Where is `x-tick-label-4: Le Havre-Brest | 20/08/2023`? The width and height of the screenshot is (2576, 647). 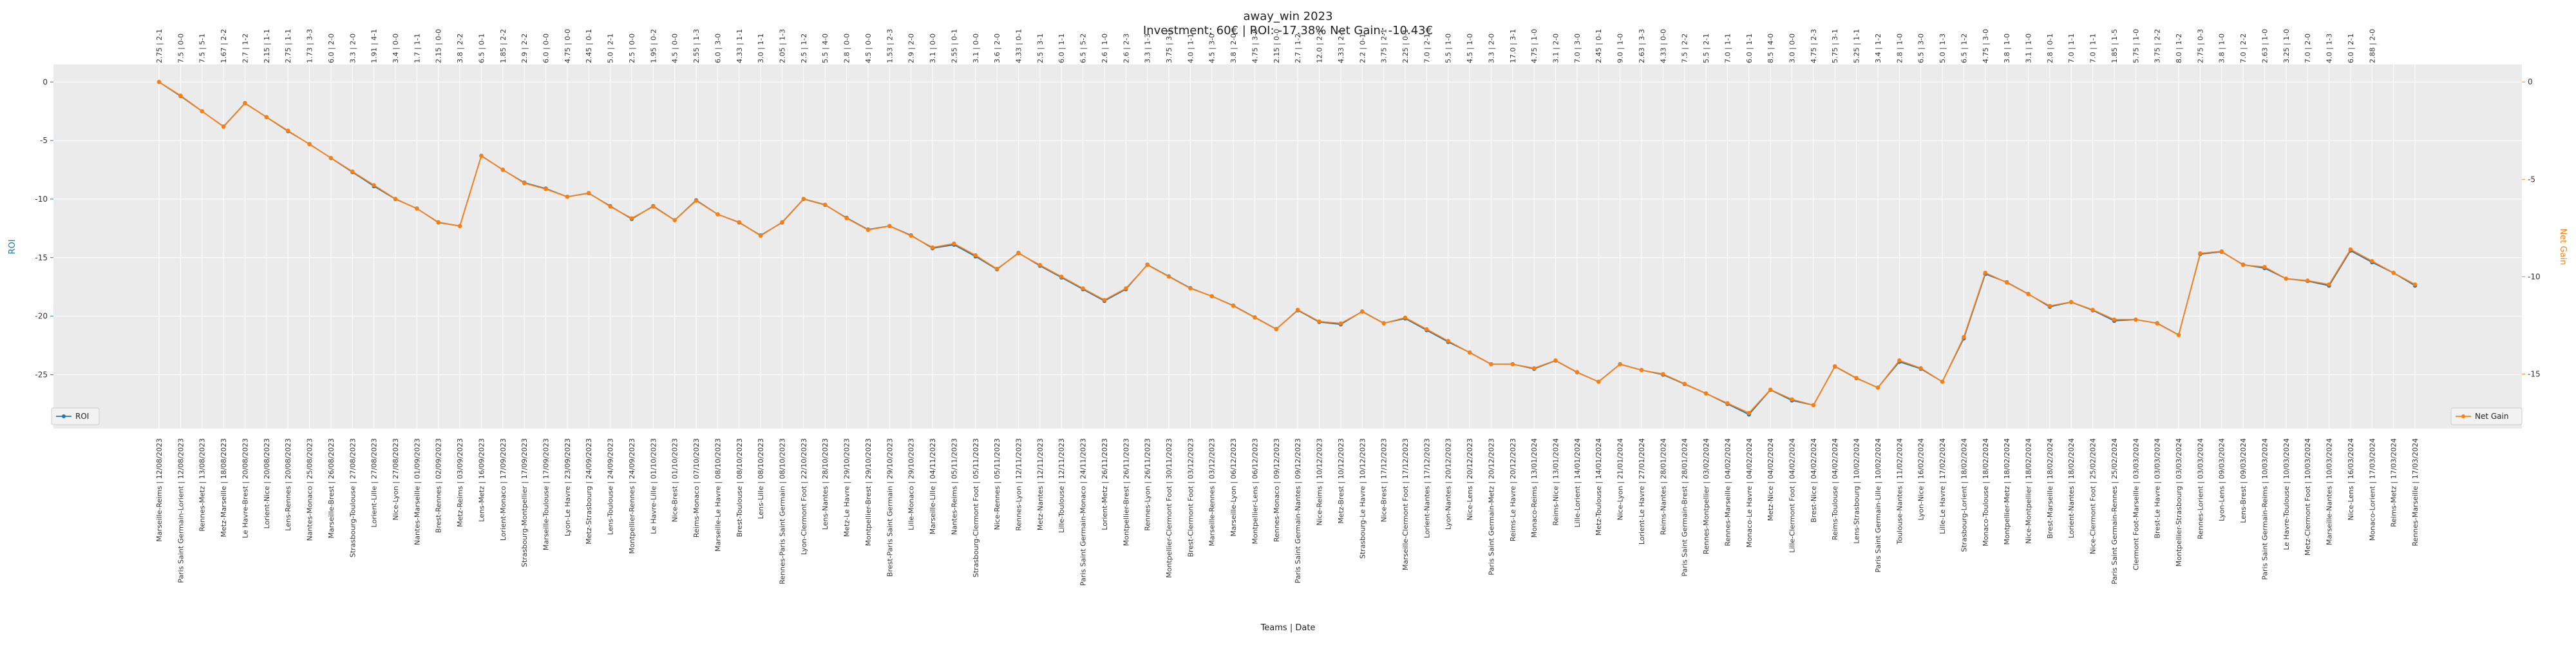
x-tick-label-4: Le Havre-Brest | 20/08/2023 is located at coordinates (245, 488).